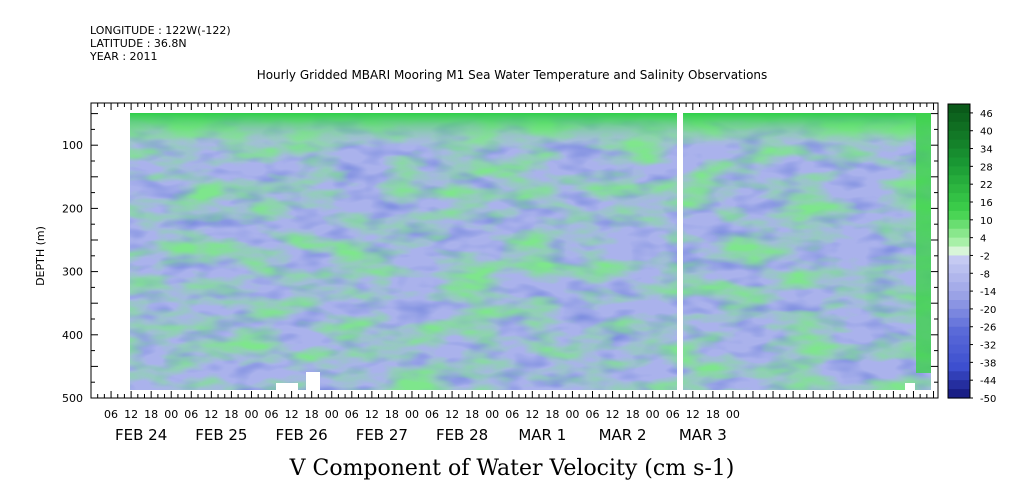  I want to click on colorbar-label: 34, so click(986, 150).